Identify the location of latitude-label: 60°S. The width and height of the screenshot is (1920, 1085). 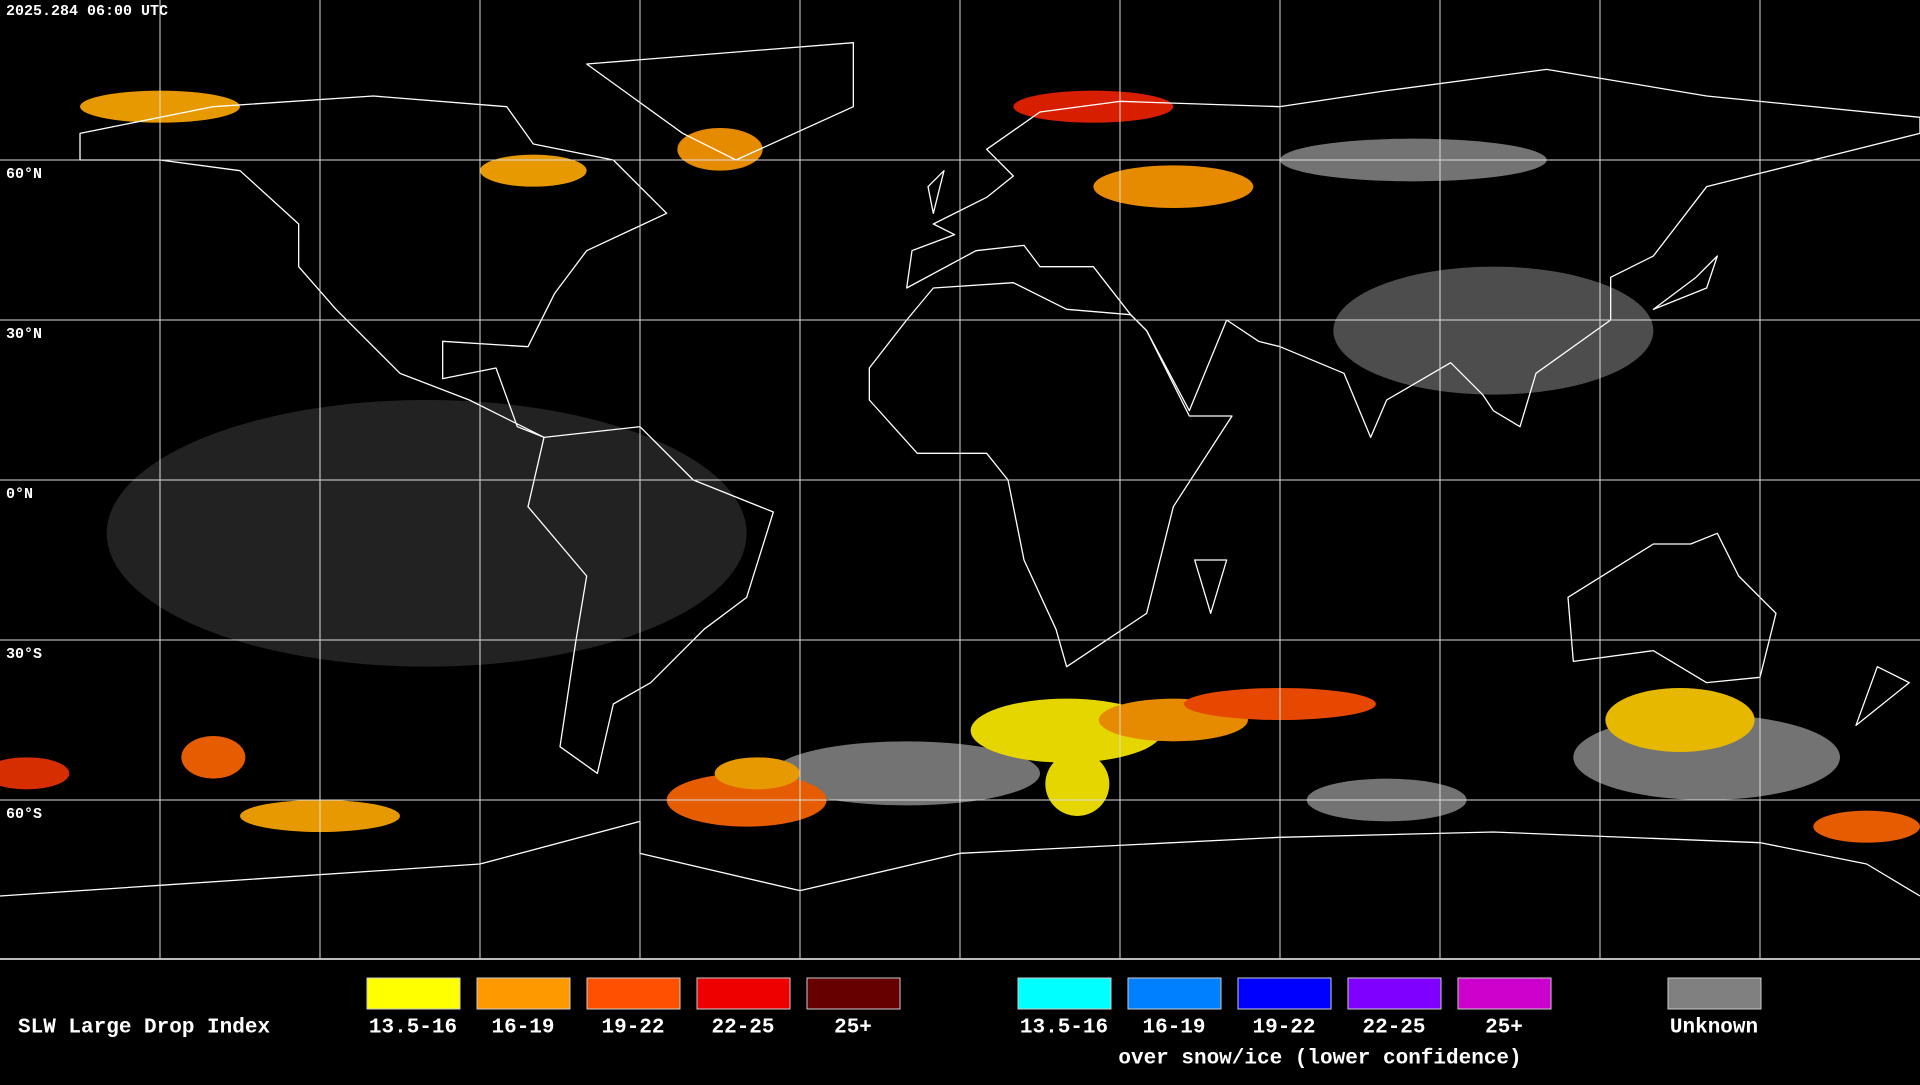
(24, 814).